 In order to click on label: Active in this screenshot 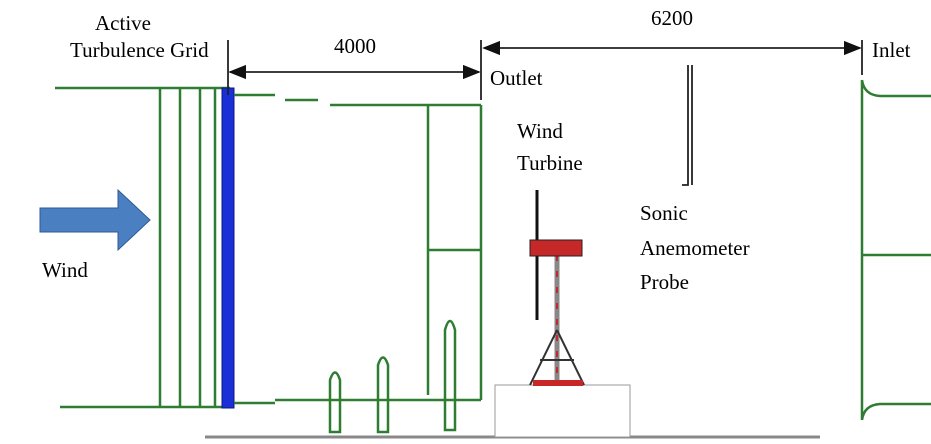, I will do `click(123, 23)`.